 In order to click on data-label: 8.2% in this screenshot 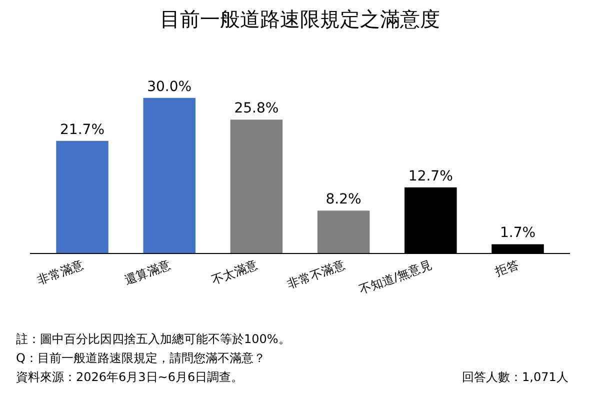, I will do `click(344, 200)`.